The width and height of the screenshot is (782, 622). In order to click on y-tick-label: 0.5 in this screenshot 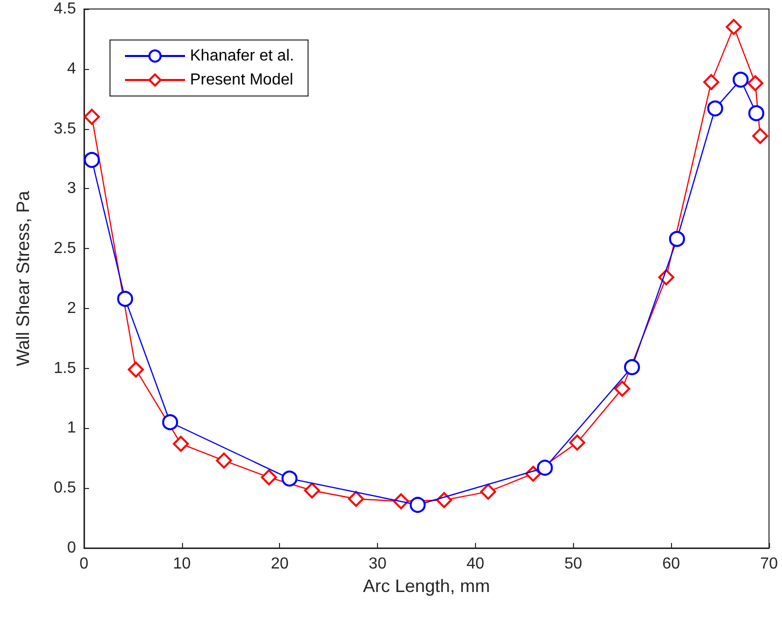, I will do `click(65, 488)`.